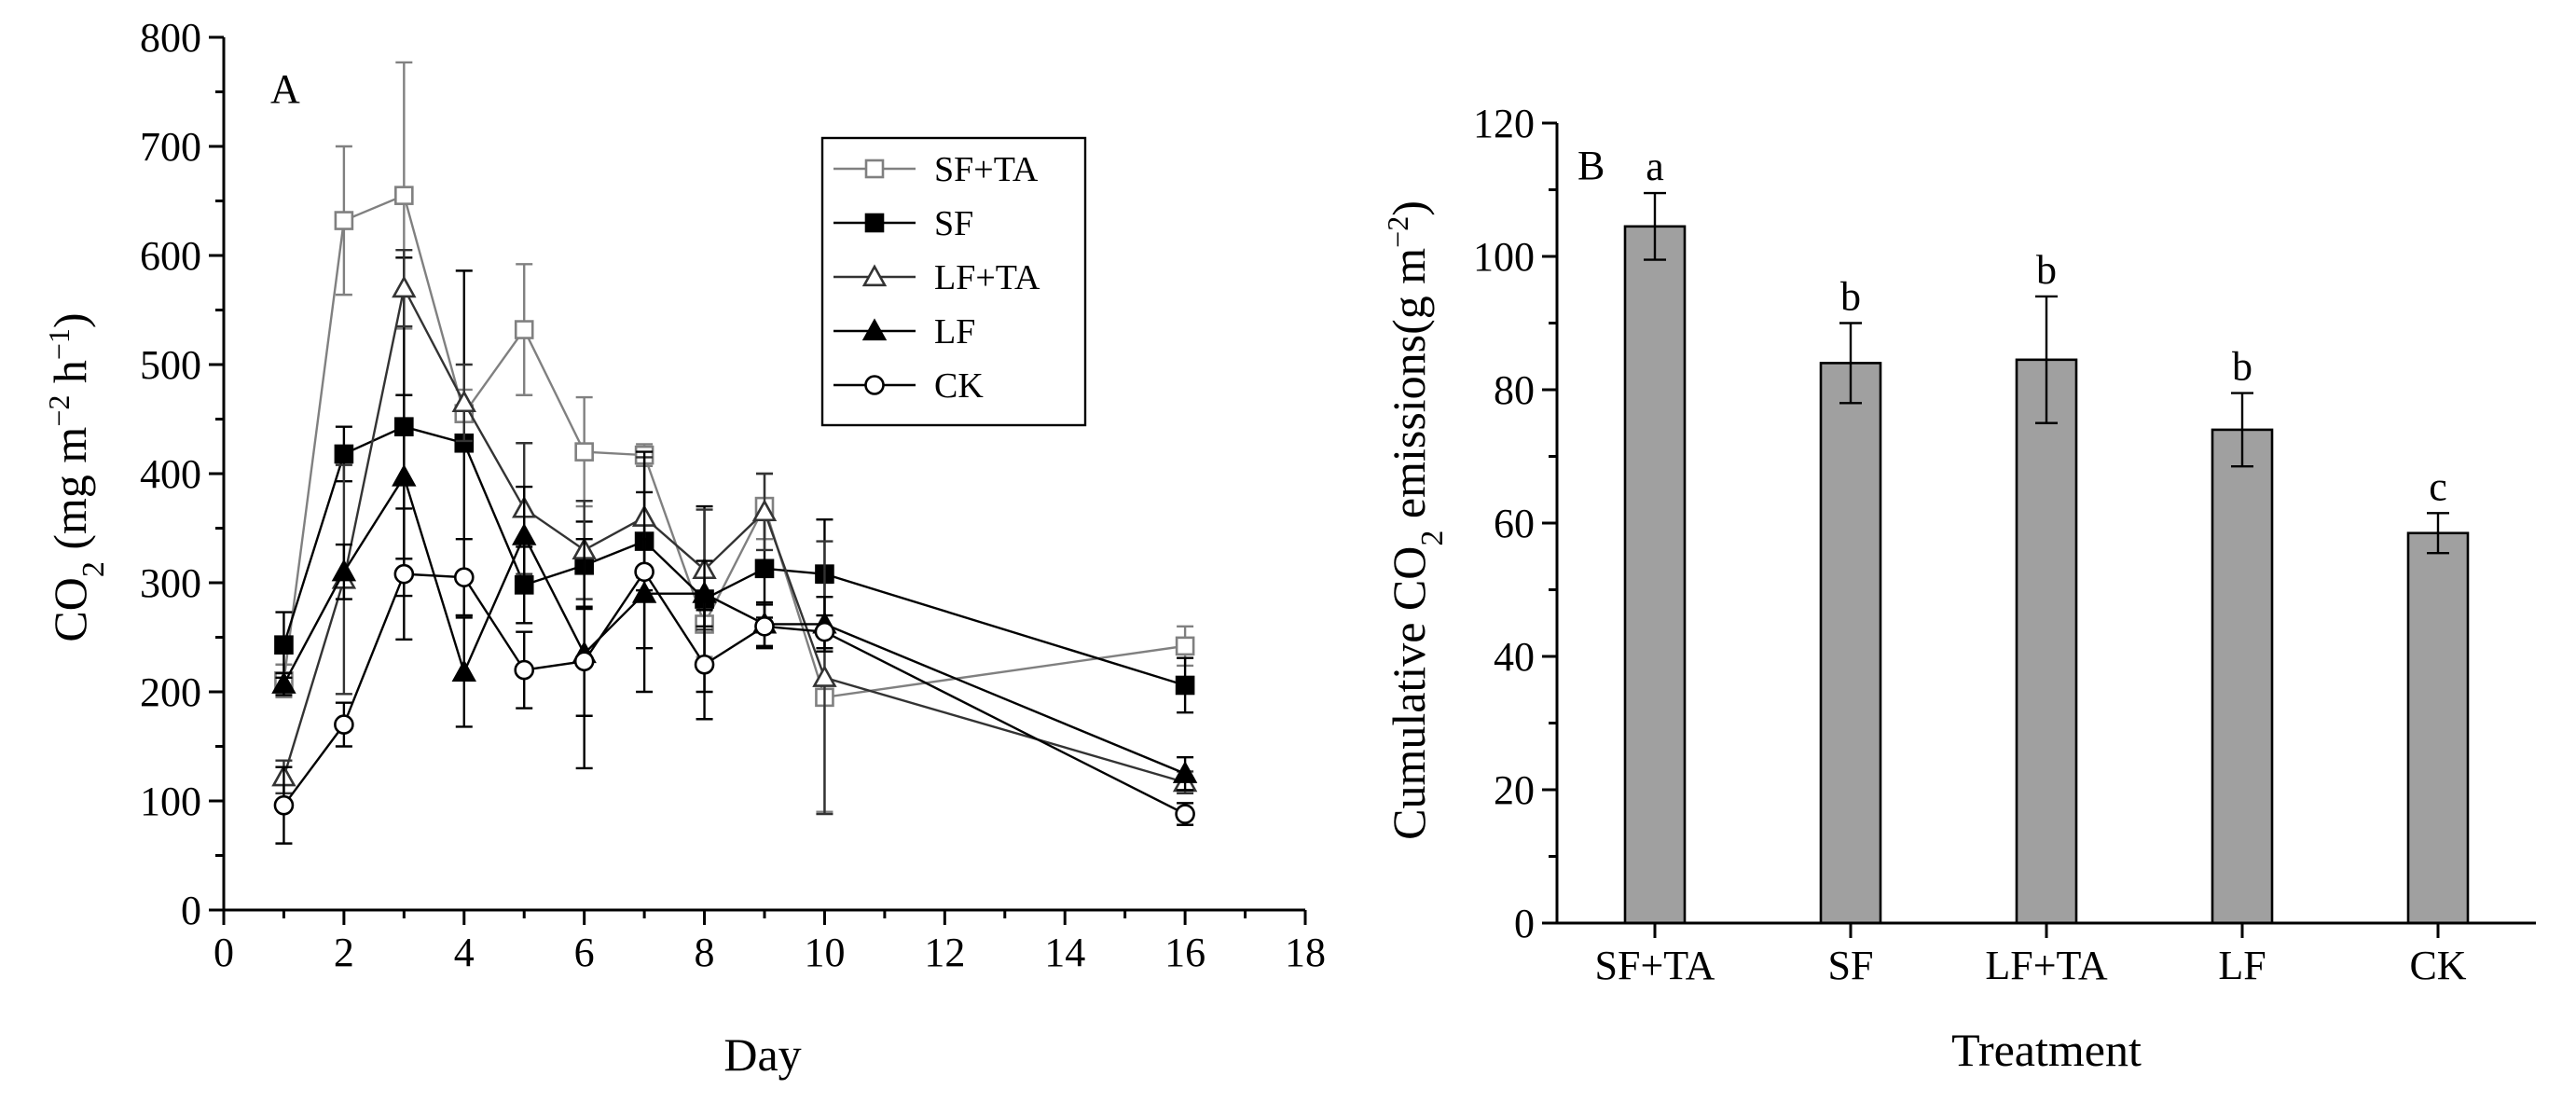 The height and width of the screenshot is (1117, 2576). What do you see at coordinates (908, 386) in the screenshot?
I see `legend-item-ck: CK` at bounding box center [908, 386].